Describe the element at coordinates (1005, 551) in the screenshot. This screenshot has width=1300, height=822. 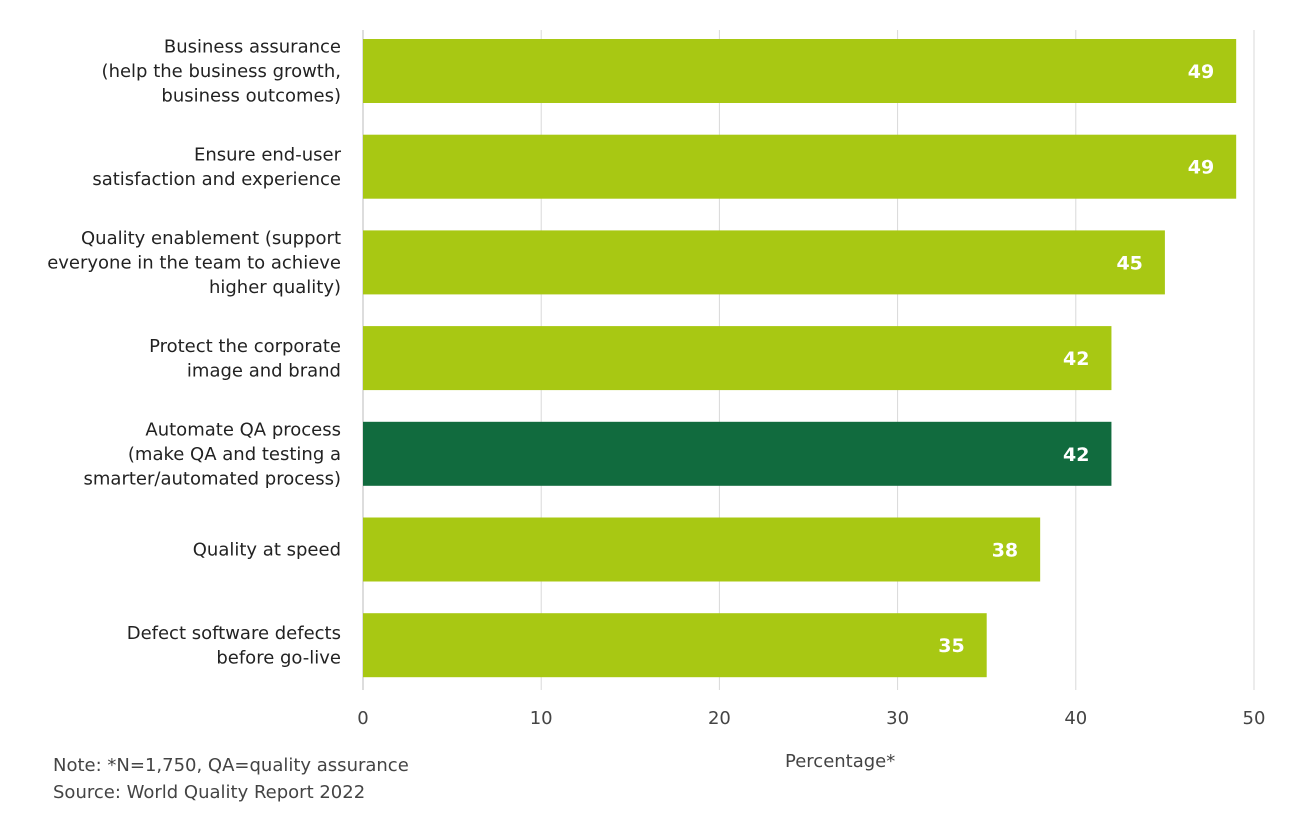
I see `data-label: 38` at that location.